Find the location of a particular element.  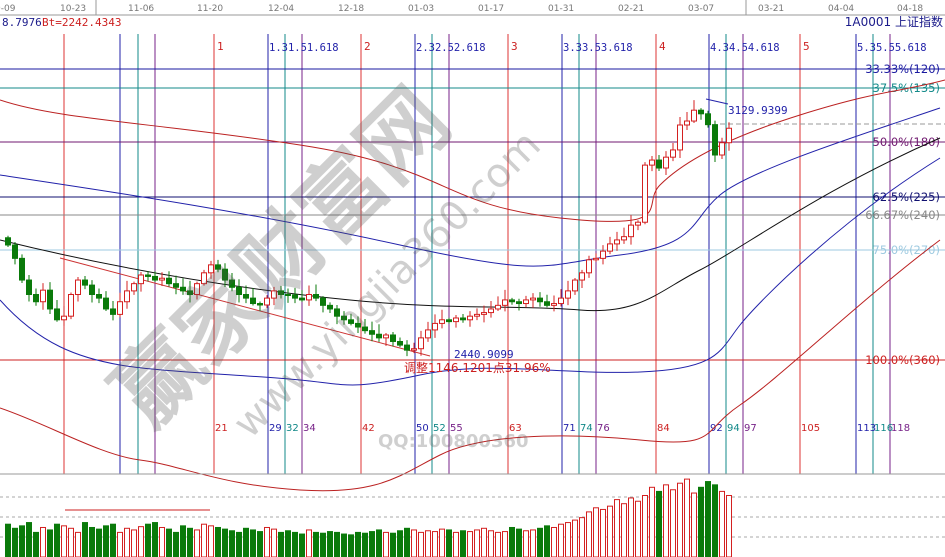

cycle-label: 1 is located at coordinates (220, 46).